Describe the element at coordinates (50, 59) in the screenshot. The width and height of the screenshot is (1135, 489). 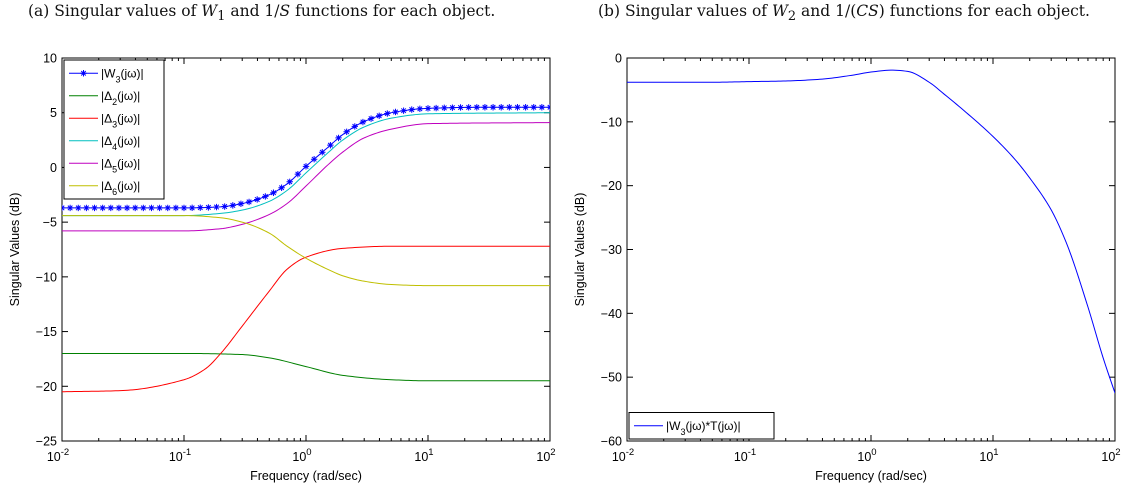
I see `y-tick-label: 10` at that location.